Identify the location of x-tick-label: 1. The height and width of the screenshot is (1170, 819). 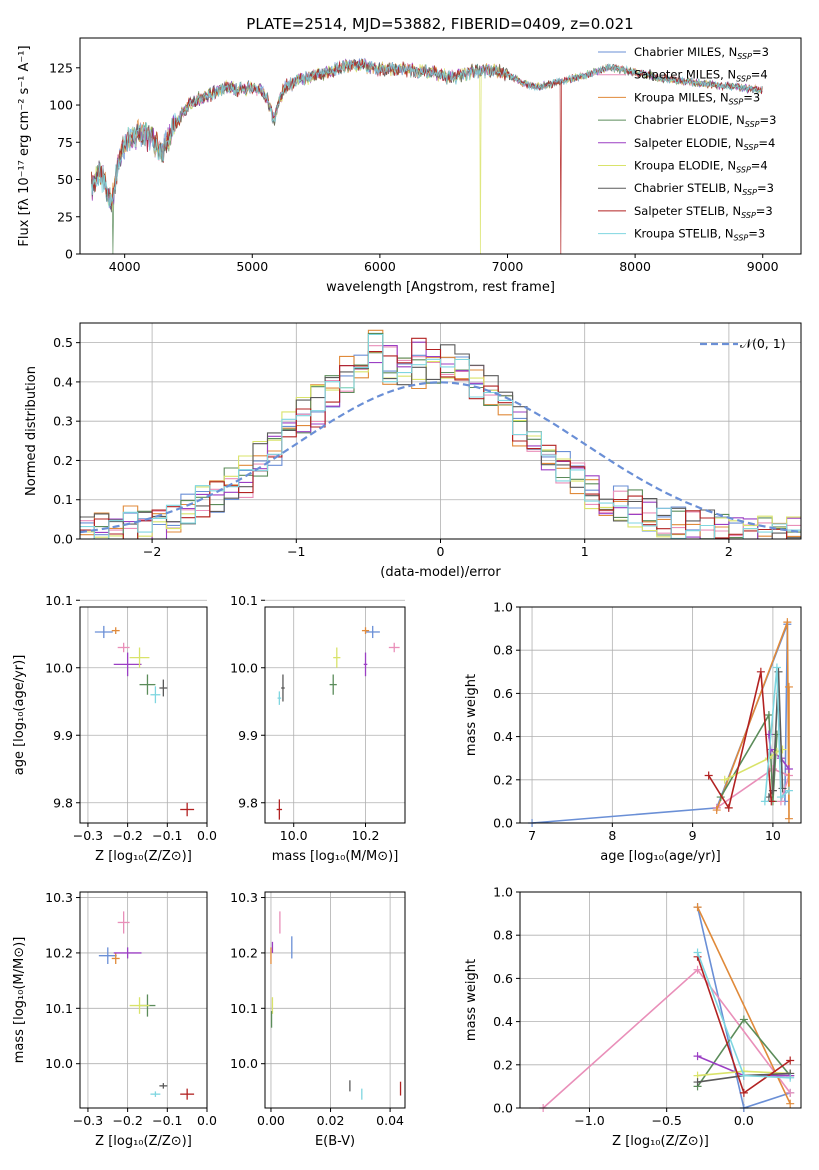
(585, 551).